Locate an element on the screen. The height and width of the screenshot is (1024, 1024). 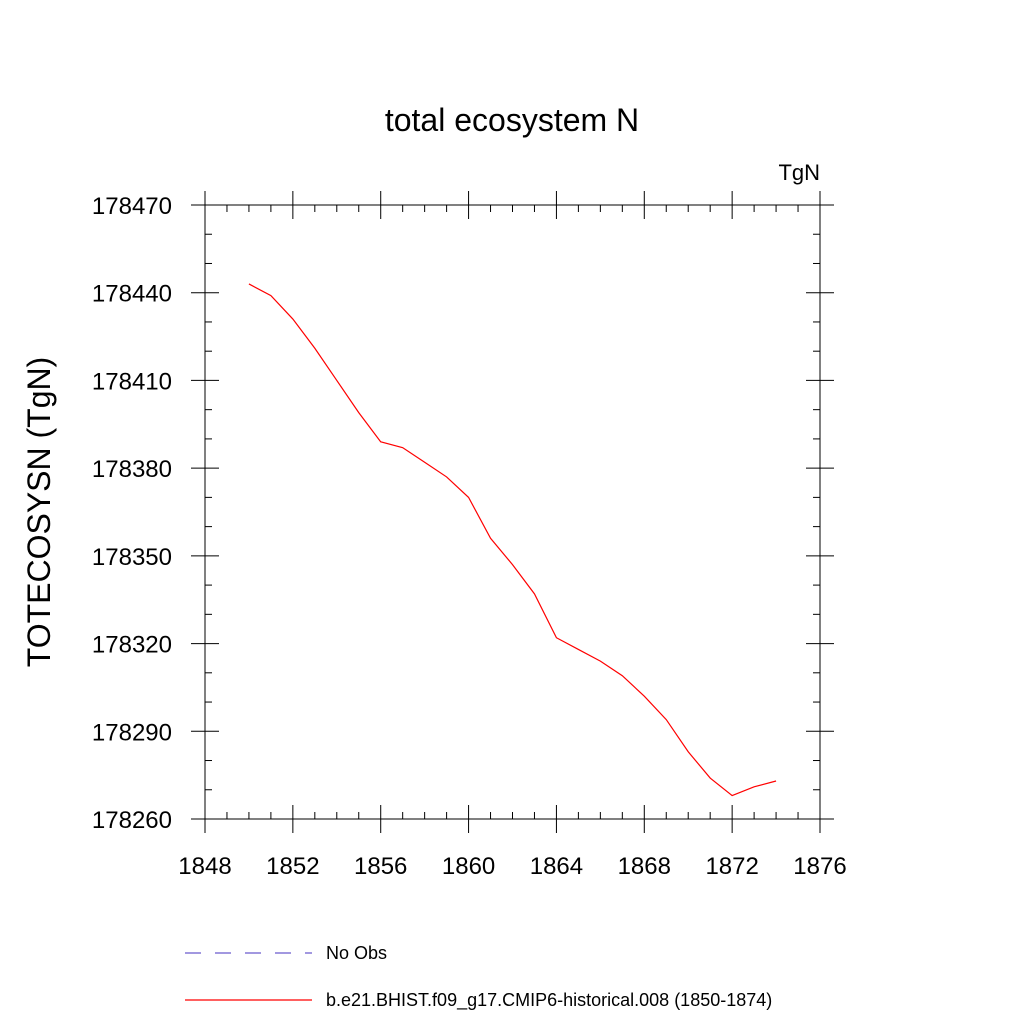
y-axis-title: TOTECOSYSN (TgN) is located at coordinates (39, 512).